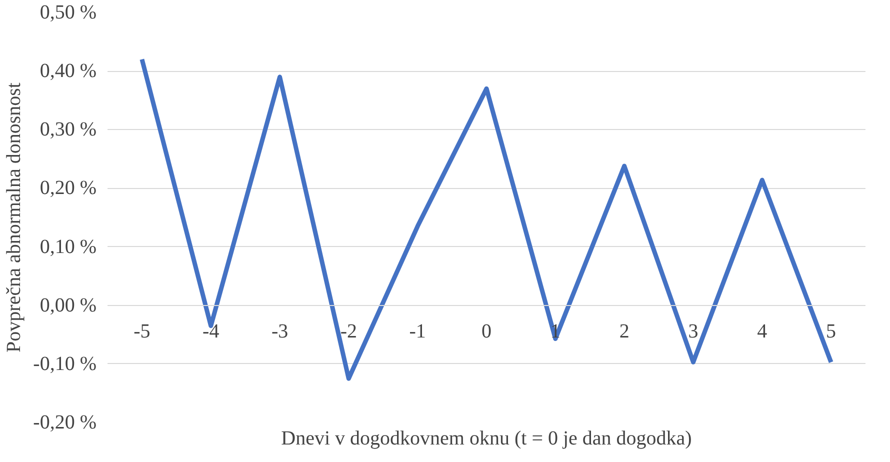 This screenshot has height=462, width=890. Describe the element at coordinates (14, 217) in the screenshot. I see `y-axis-title: Povprečna abnormalna donosnost` at that location.